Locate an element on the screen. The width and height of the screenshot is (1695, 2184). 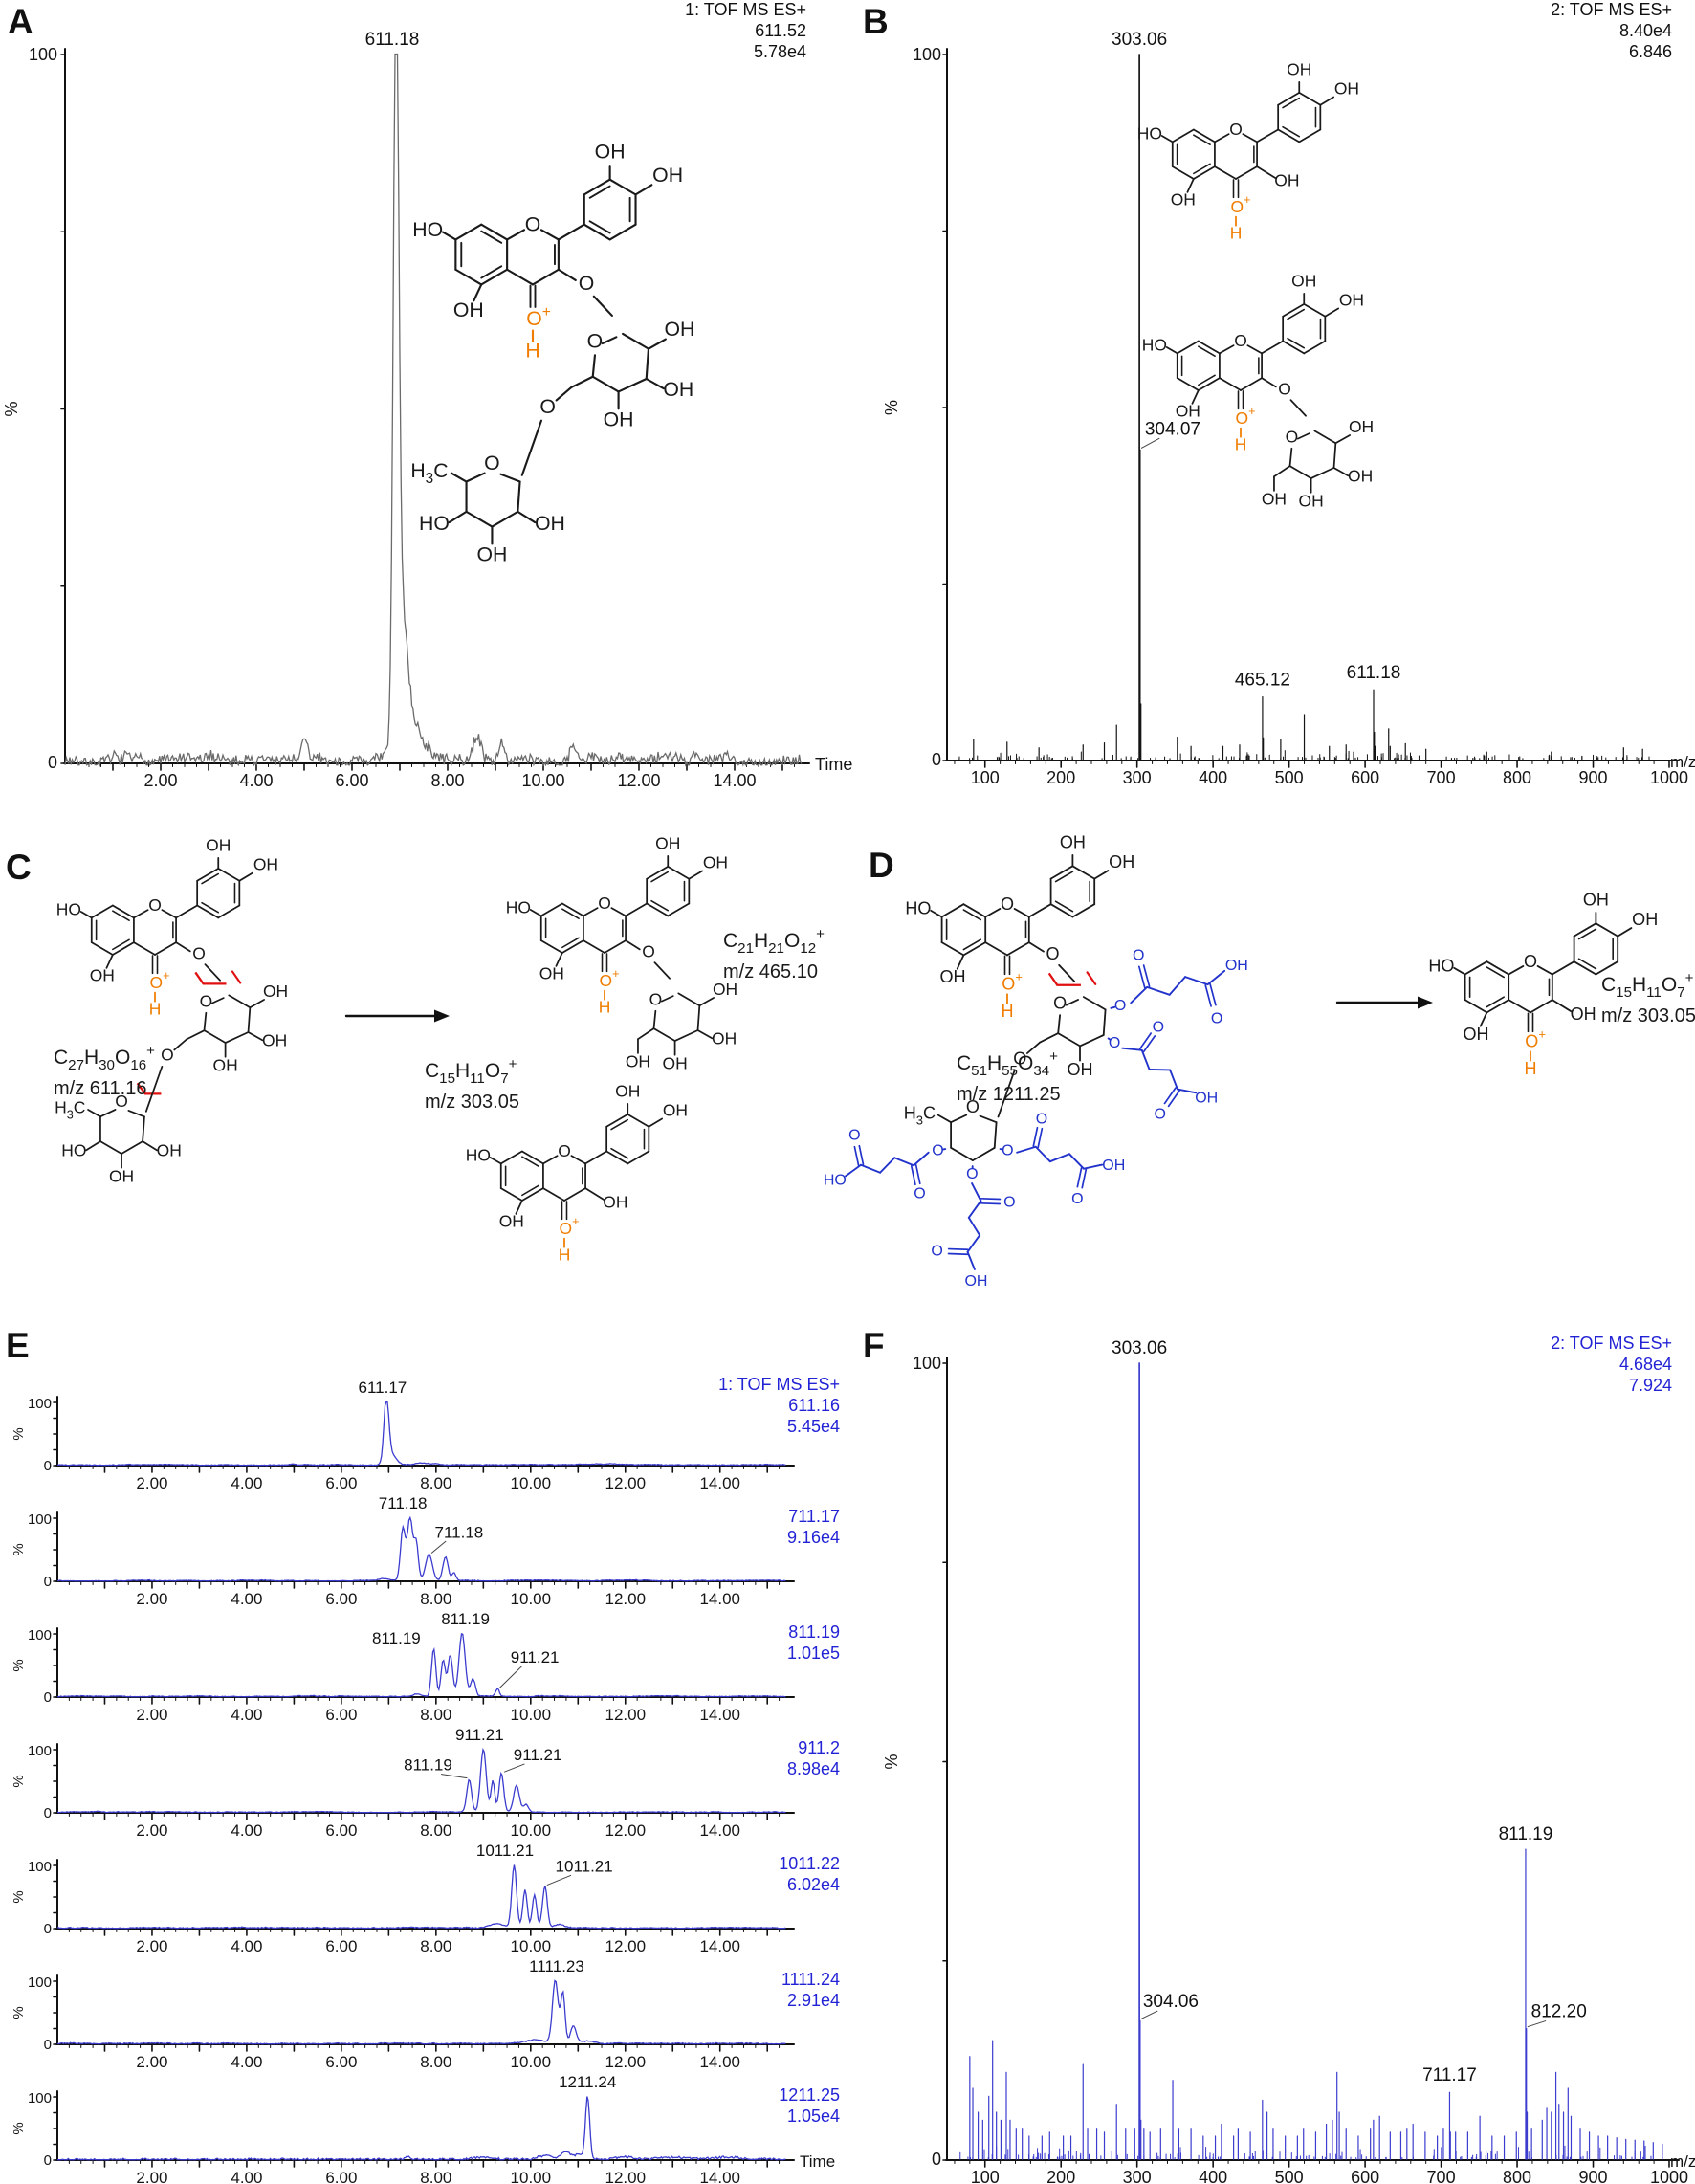
acquisition-info: 8.98e4 is located at coordinates (814, 1769).